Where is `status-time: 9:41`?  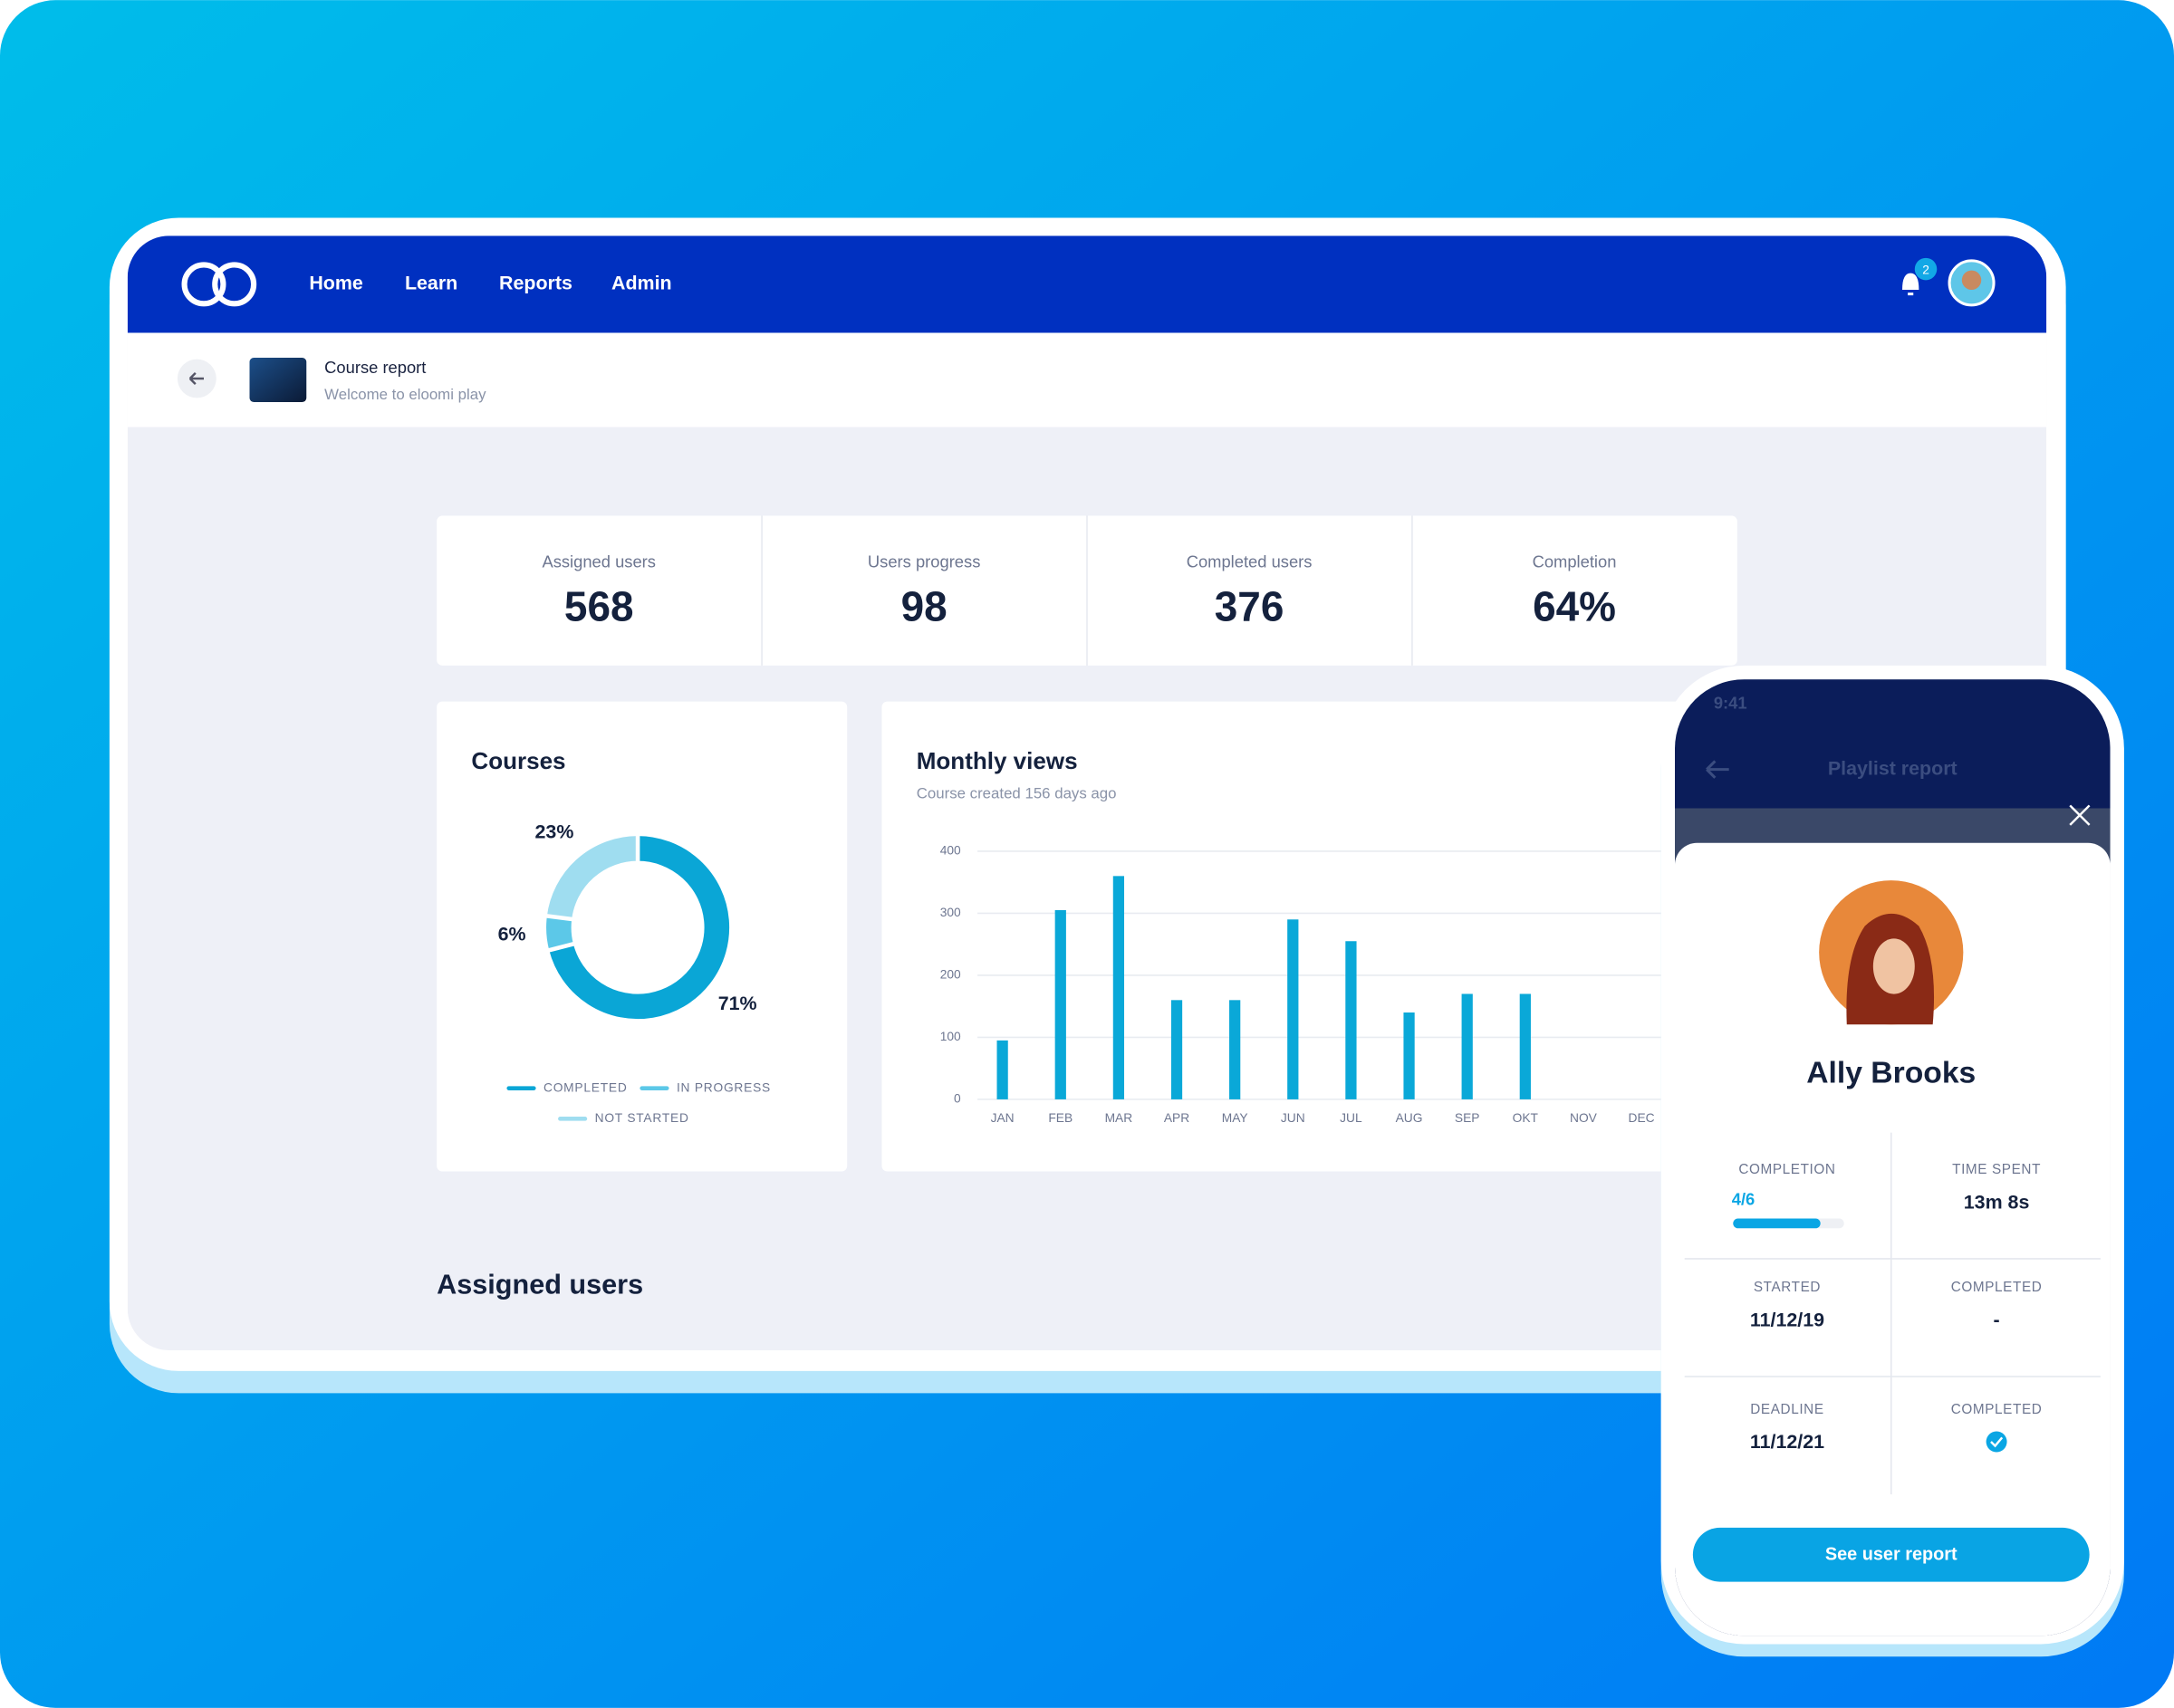
status-time: 9:41 is located at coordinates (1730, 703).